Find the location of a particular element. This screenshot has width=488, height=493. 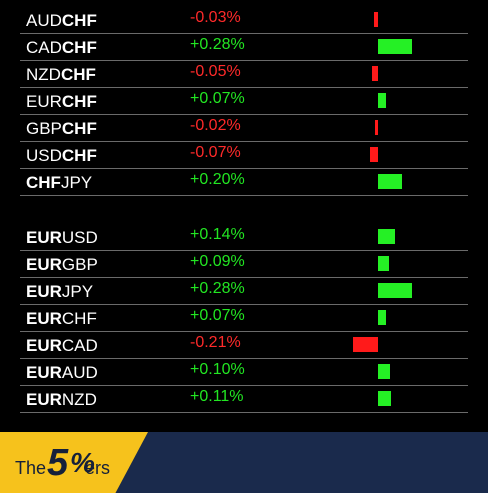

logo-the: The is located at coordinates (31, 468).